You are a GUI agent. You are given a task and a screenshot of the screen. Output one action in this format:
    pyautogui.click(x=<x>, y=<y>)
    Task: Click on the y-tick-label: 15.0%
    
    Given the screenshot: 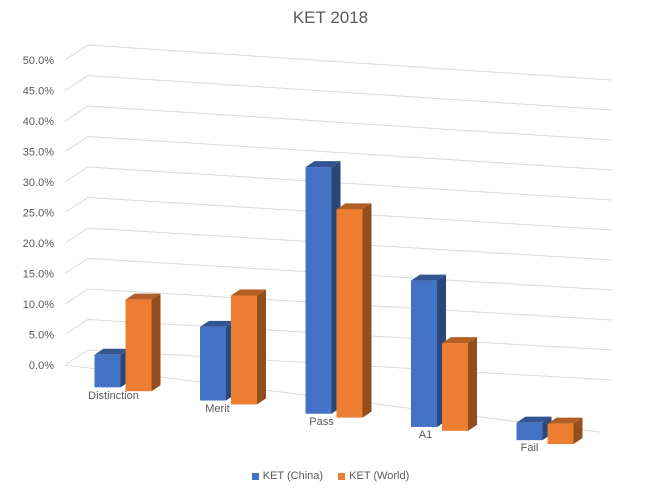 What is the action you would take?
    pyautogui.click(x=38, y=275)
    